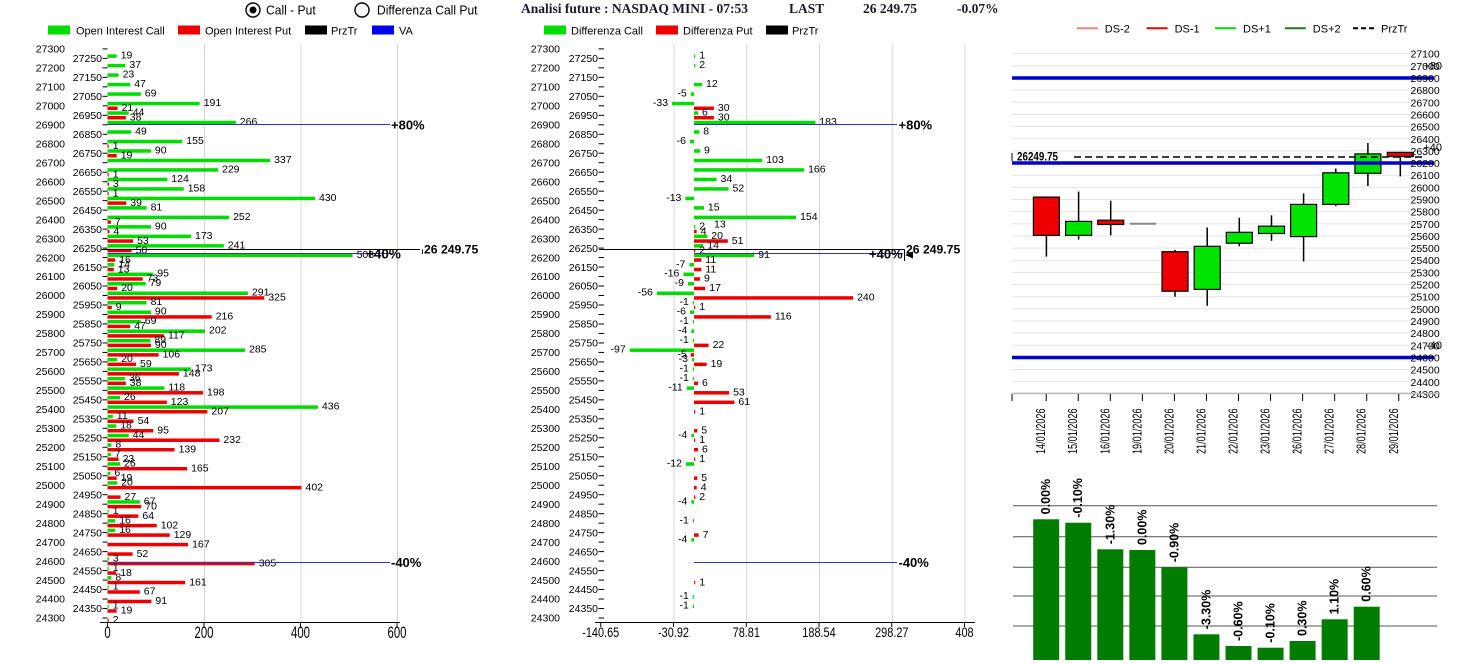 The width and height of the screenshot is (1472, 665). What do you see at coordinates (135, 65) in the screenshot?
I see `svg-text: 37` at bounding box center [135, 65].